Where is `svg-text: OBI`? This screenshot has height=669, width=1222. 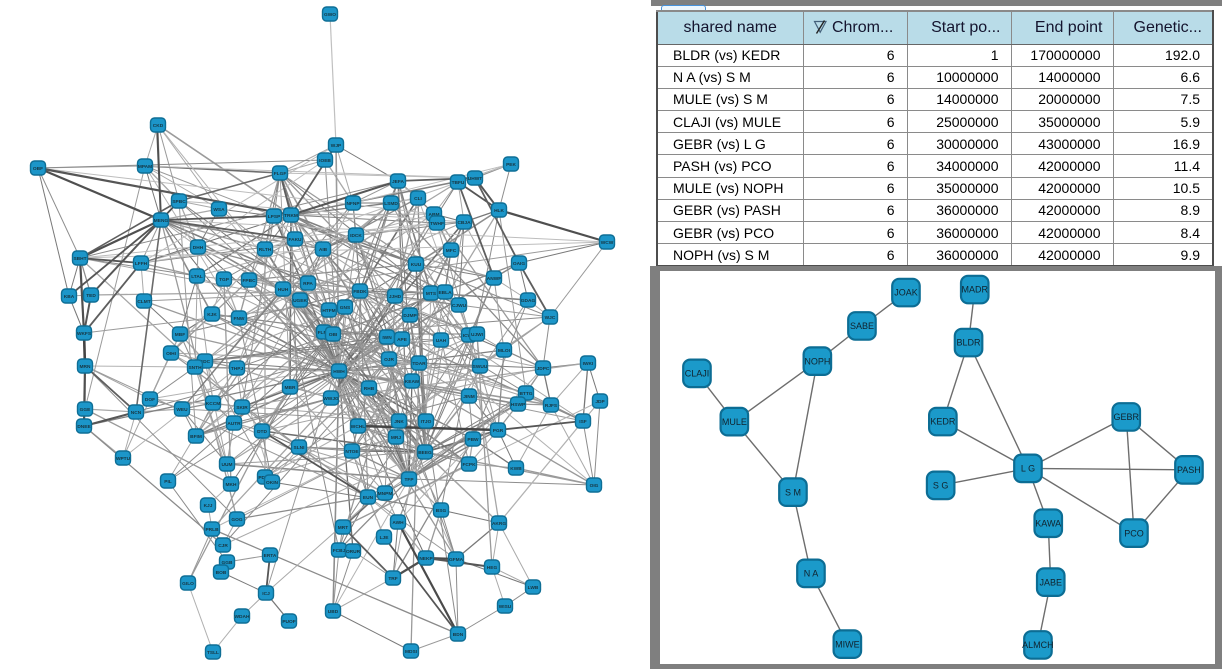
svg-text: OBI is located at coordinates (333, 335).